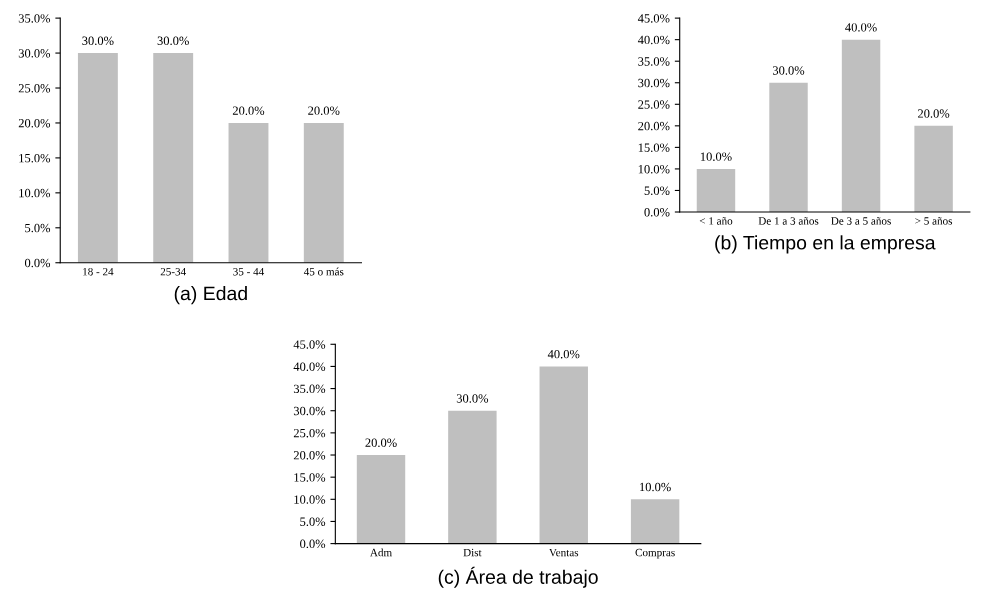 The height and width of the screenshot is (604, 1004). What do you see at coordinates (716, 221) in the screenshot?
I see `x-tick-label: < 1 año` at bounding box center [716, 221].